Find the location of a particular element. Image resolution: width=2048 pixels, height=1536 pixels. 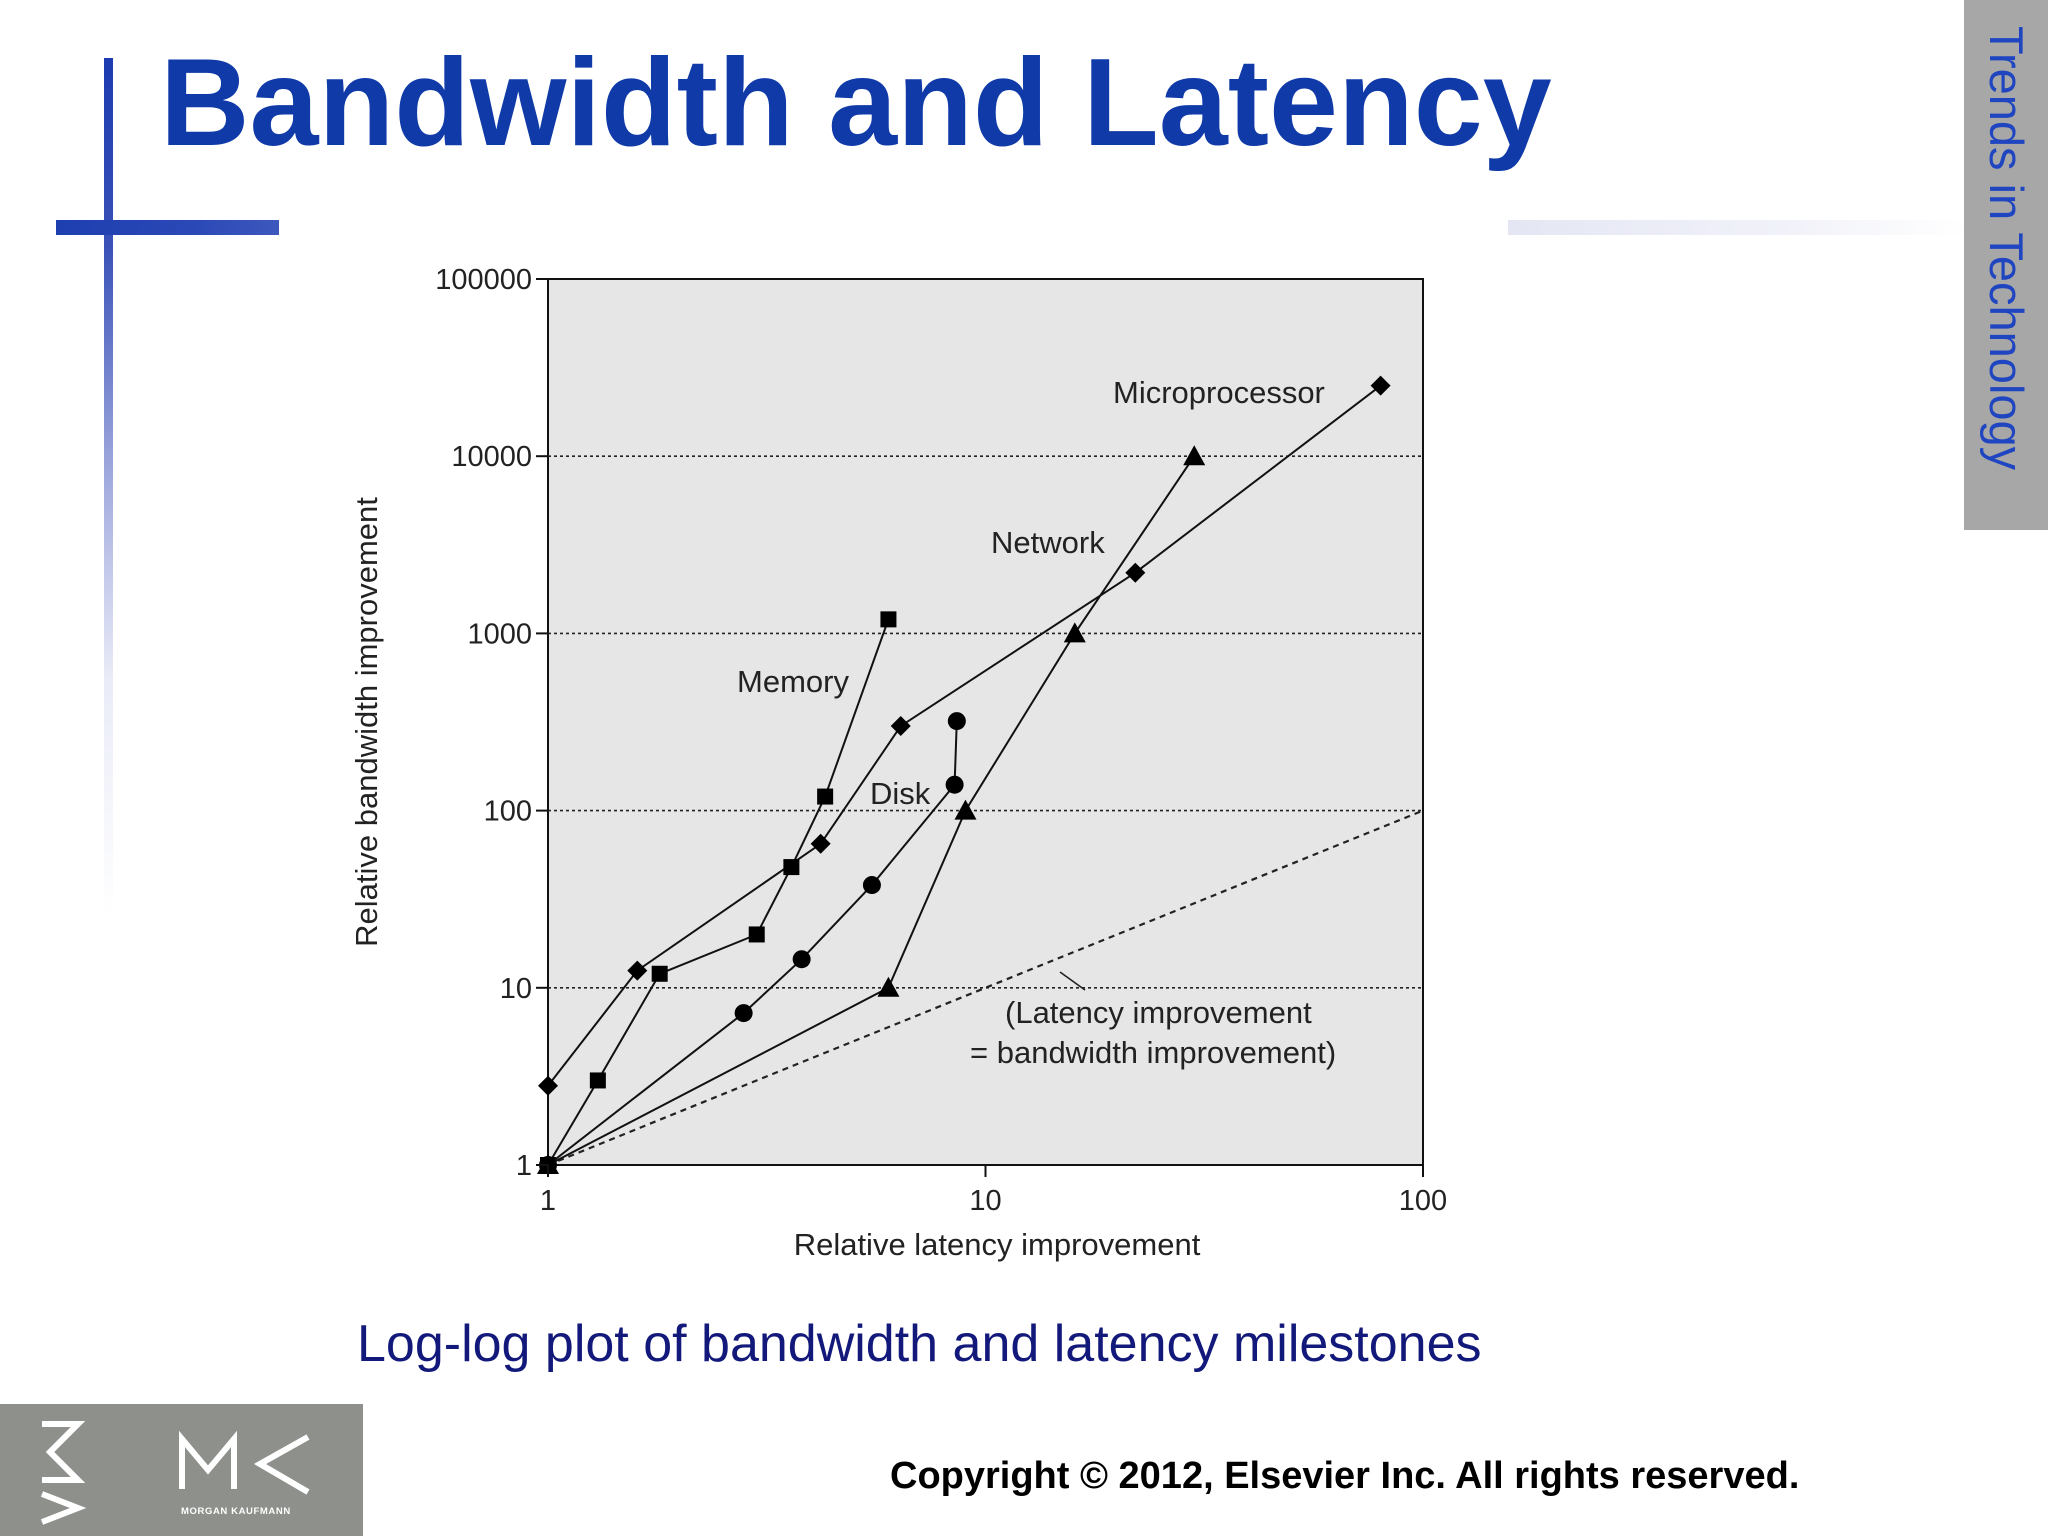

logo-m-mark is located at coordinates (208, 1459).